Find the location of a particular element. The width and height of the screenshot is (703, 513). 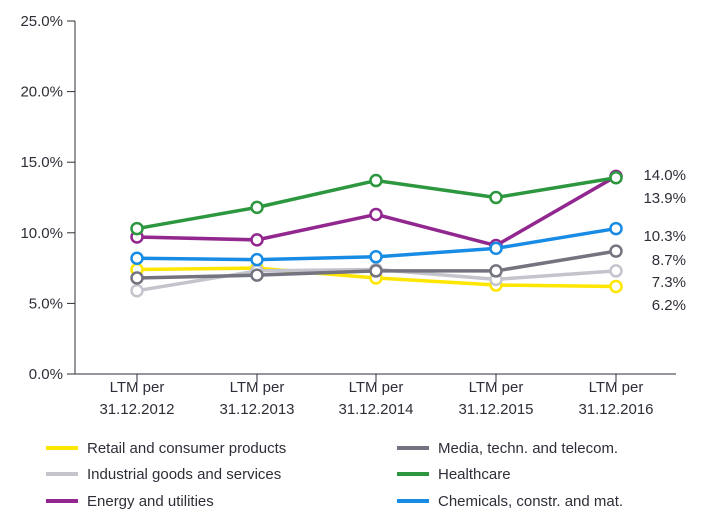

end-value-label: 10.3% is located at coordinates (664, 236).